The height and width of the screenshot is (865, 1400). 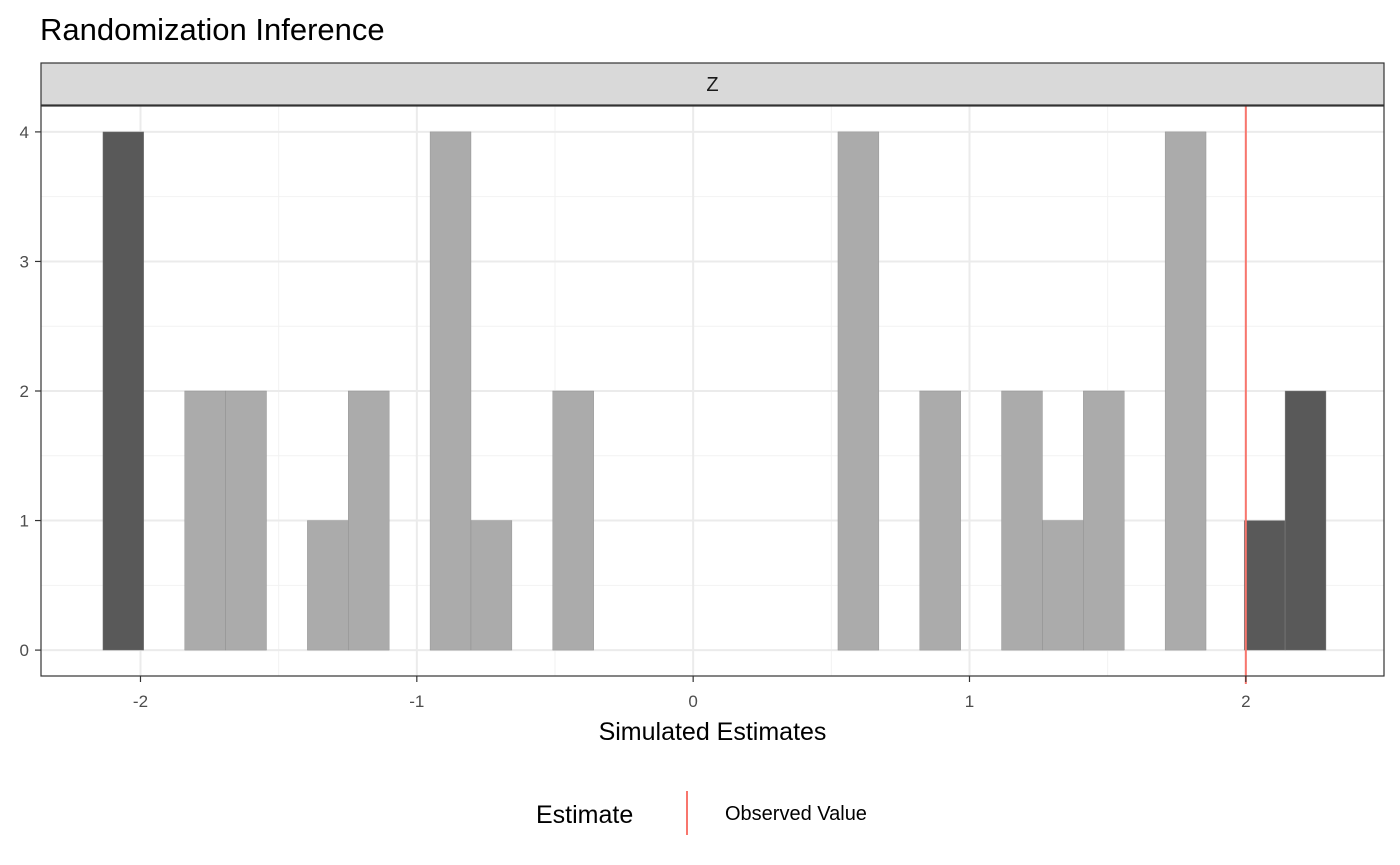 I want to click on x-tick-label: 0, so click(x=692, y=701).